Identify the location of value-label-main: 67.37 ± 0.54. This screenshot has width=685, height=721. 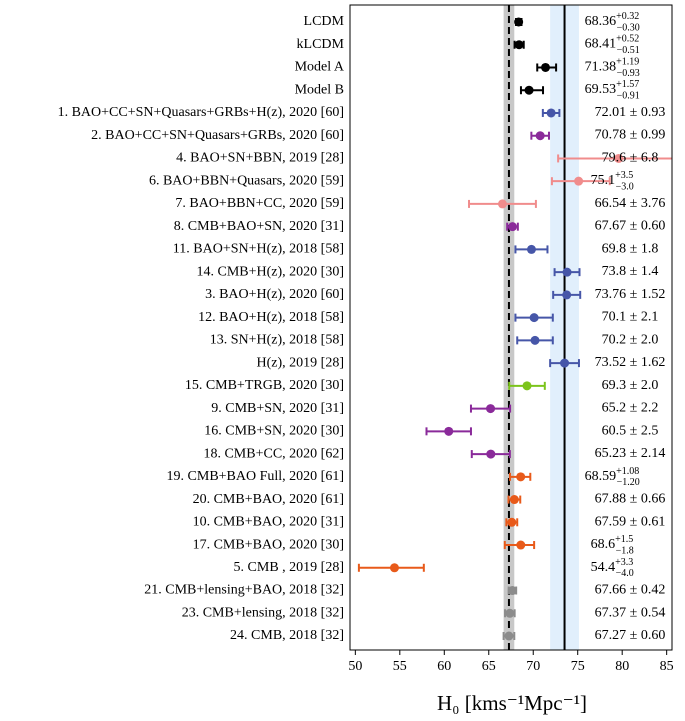
(630, 612).